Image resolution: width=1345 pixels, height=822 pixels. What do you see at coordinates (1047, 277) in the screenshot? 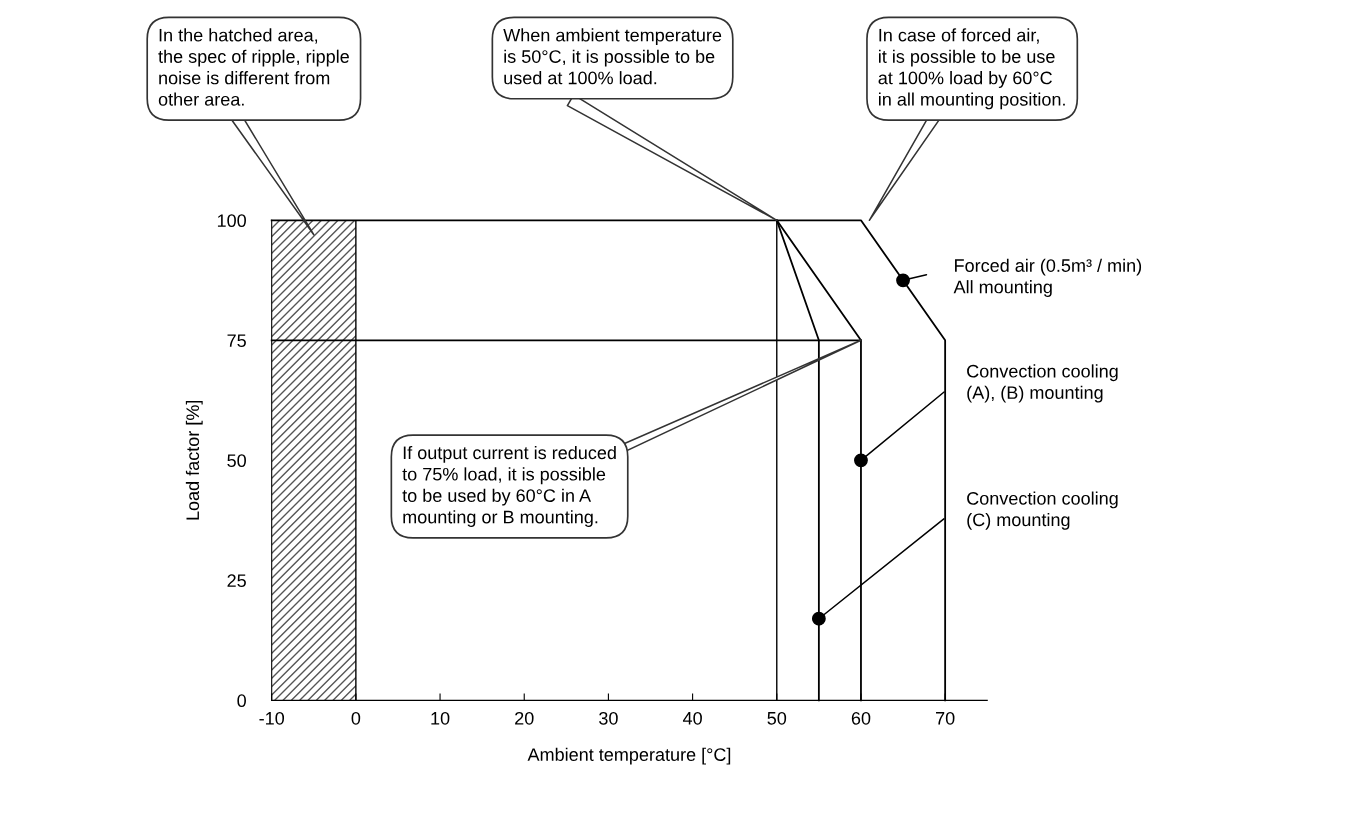
I see `annotation: Forced air (0.5m³ / min) All mounting` at bounding box center [1047, 277].